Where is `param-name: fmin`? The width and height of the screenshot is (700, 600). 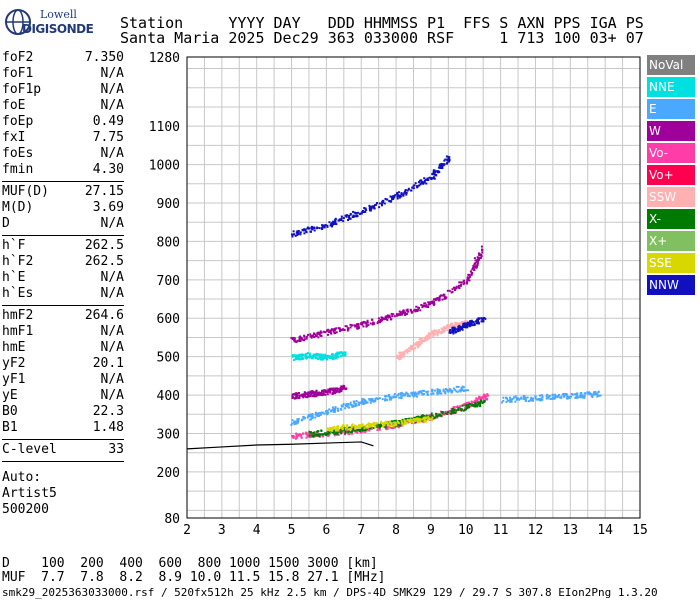 param-name: fmin is located at coordinates (18, 169).